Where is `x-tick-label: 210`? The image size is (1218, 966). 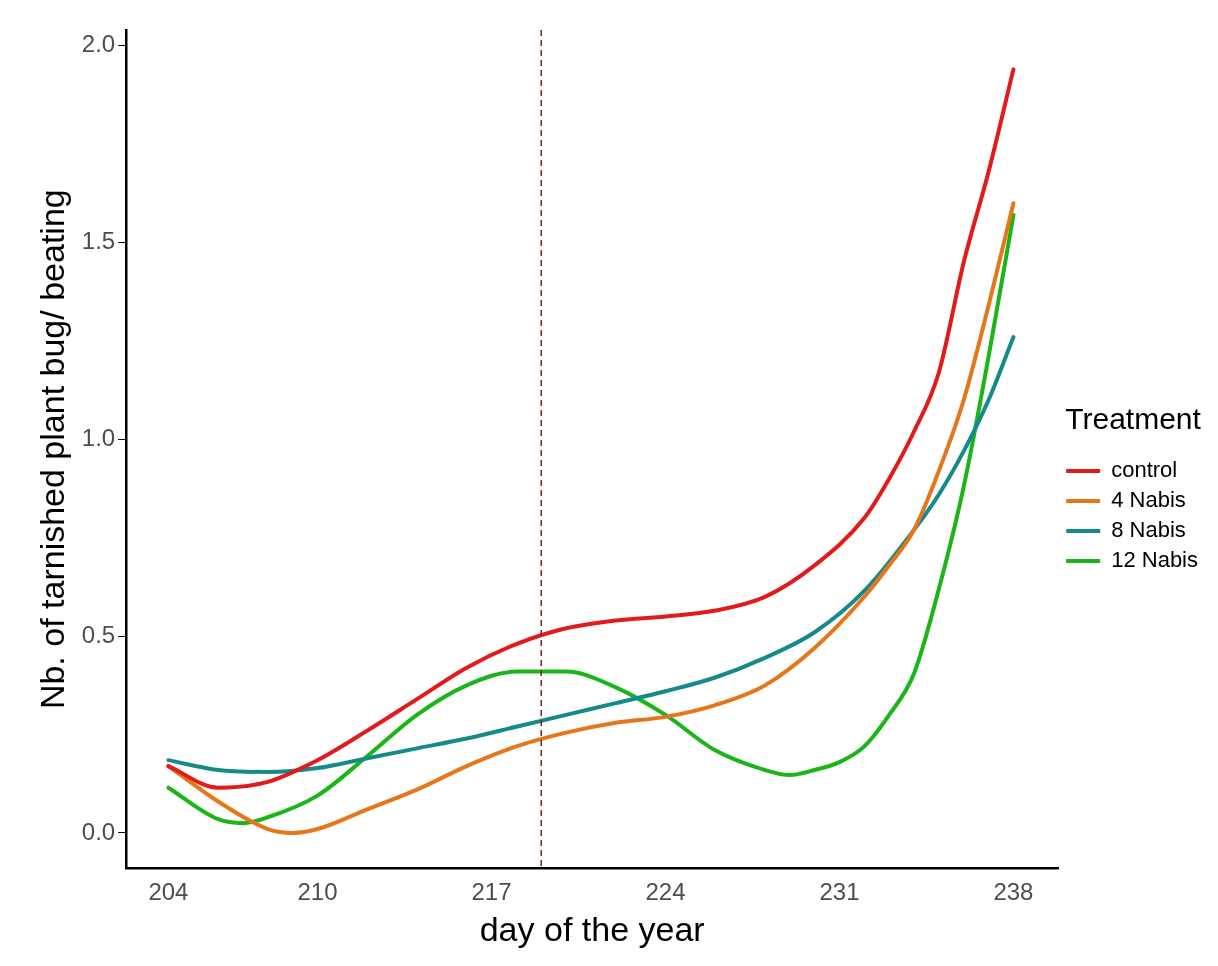
x-tick-label: 210 is located at coordinates (317, 892).